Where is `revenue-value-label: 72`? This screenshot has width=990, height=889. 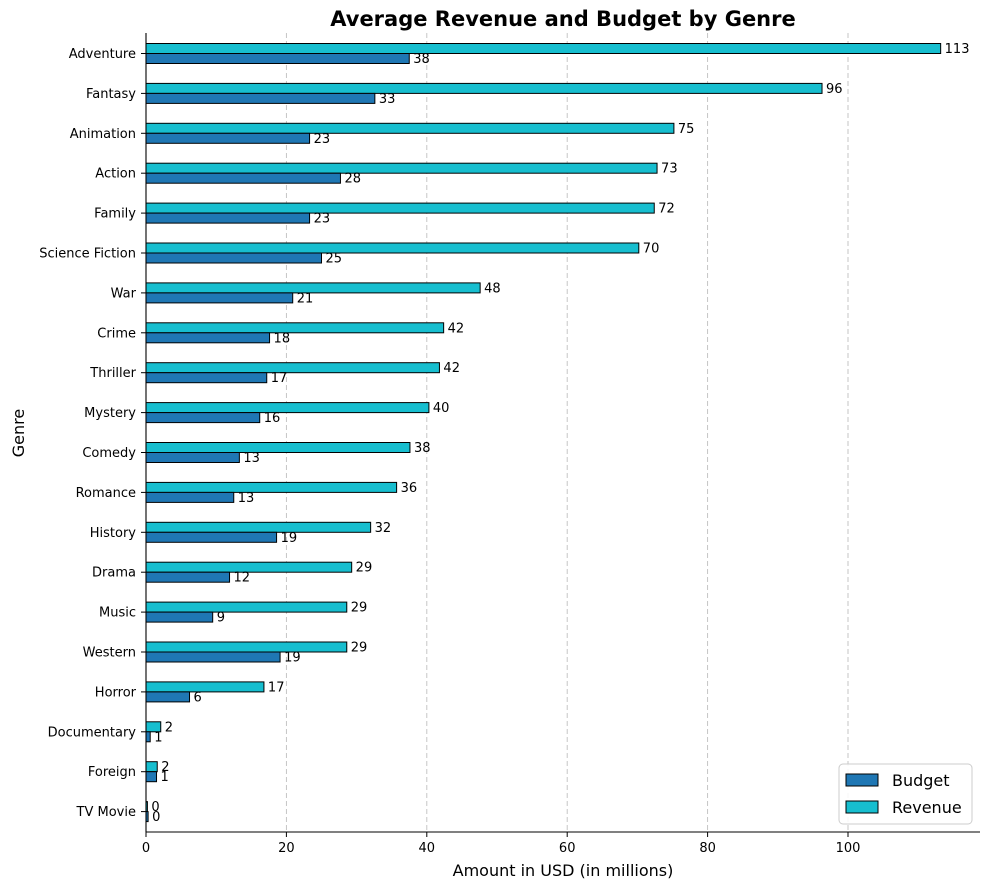 revenue-value-label: 72 is located at coordinates (666, 209).